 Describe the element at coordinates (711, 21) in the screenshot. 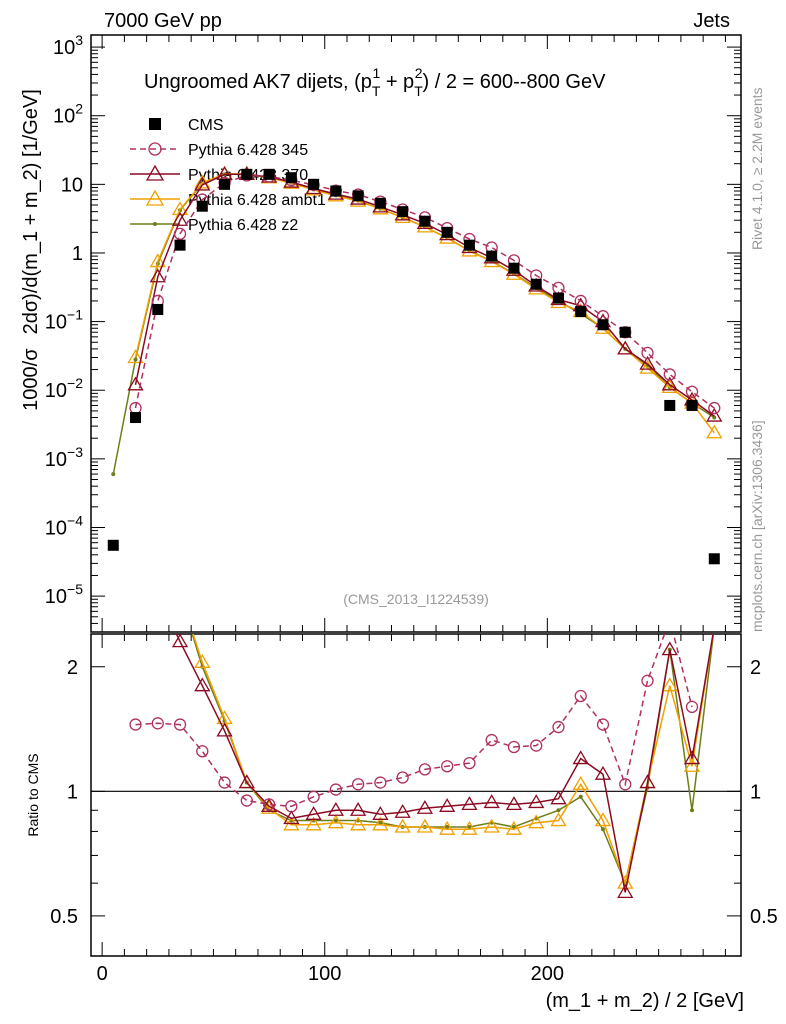

I see `process-label: Jets` at that location.